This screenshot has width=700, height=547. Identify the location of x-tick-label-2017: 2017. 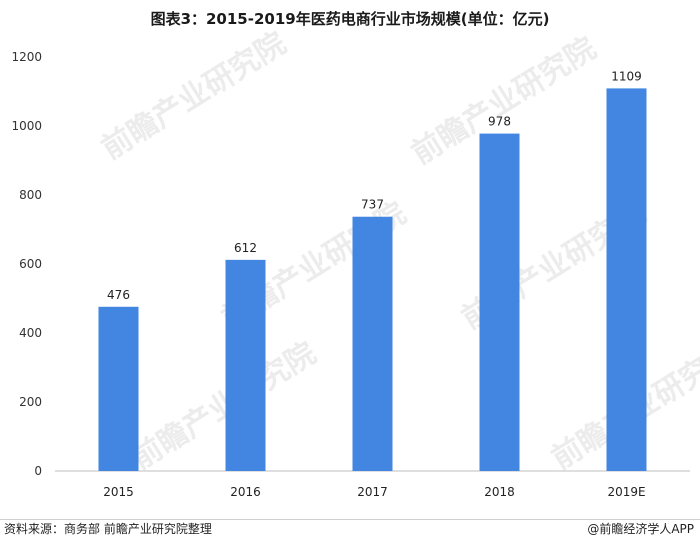
(372, 492).